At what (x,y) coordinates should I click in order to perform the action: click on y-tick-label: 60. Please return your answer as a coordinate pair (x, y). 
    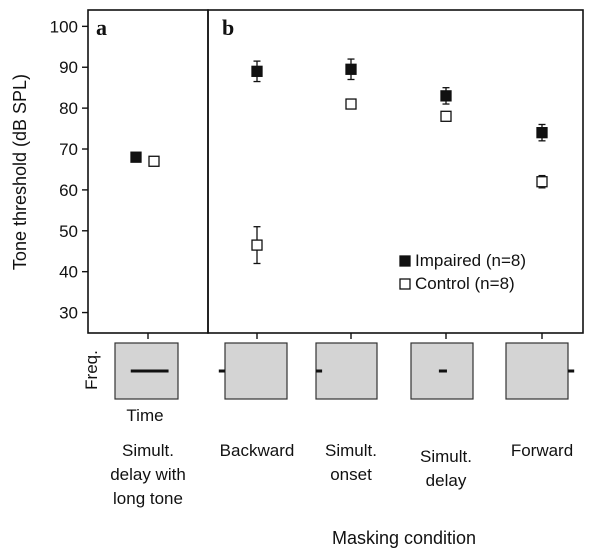
    Looking at the image, I should click on (68, 190).